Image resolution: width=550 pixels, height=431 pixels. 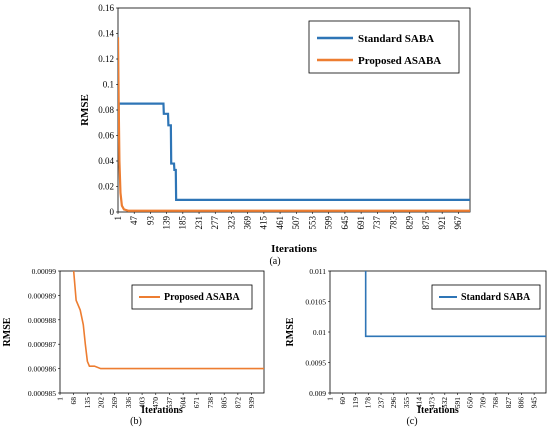 I want to click on x-tick-label: 945, so click(x=534, y=403).